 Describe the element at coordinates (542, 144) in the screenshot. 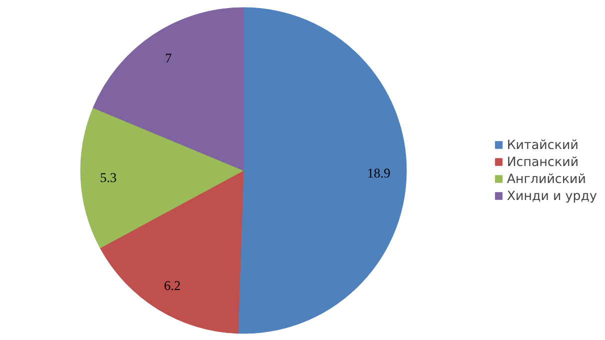

I see `legend-label: Китайский` at that location.